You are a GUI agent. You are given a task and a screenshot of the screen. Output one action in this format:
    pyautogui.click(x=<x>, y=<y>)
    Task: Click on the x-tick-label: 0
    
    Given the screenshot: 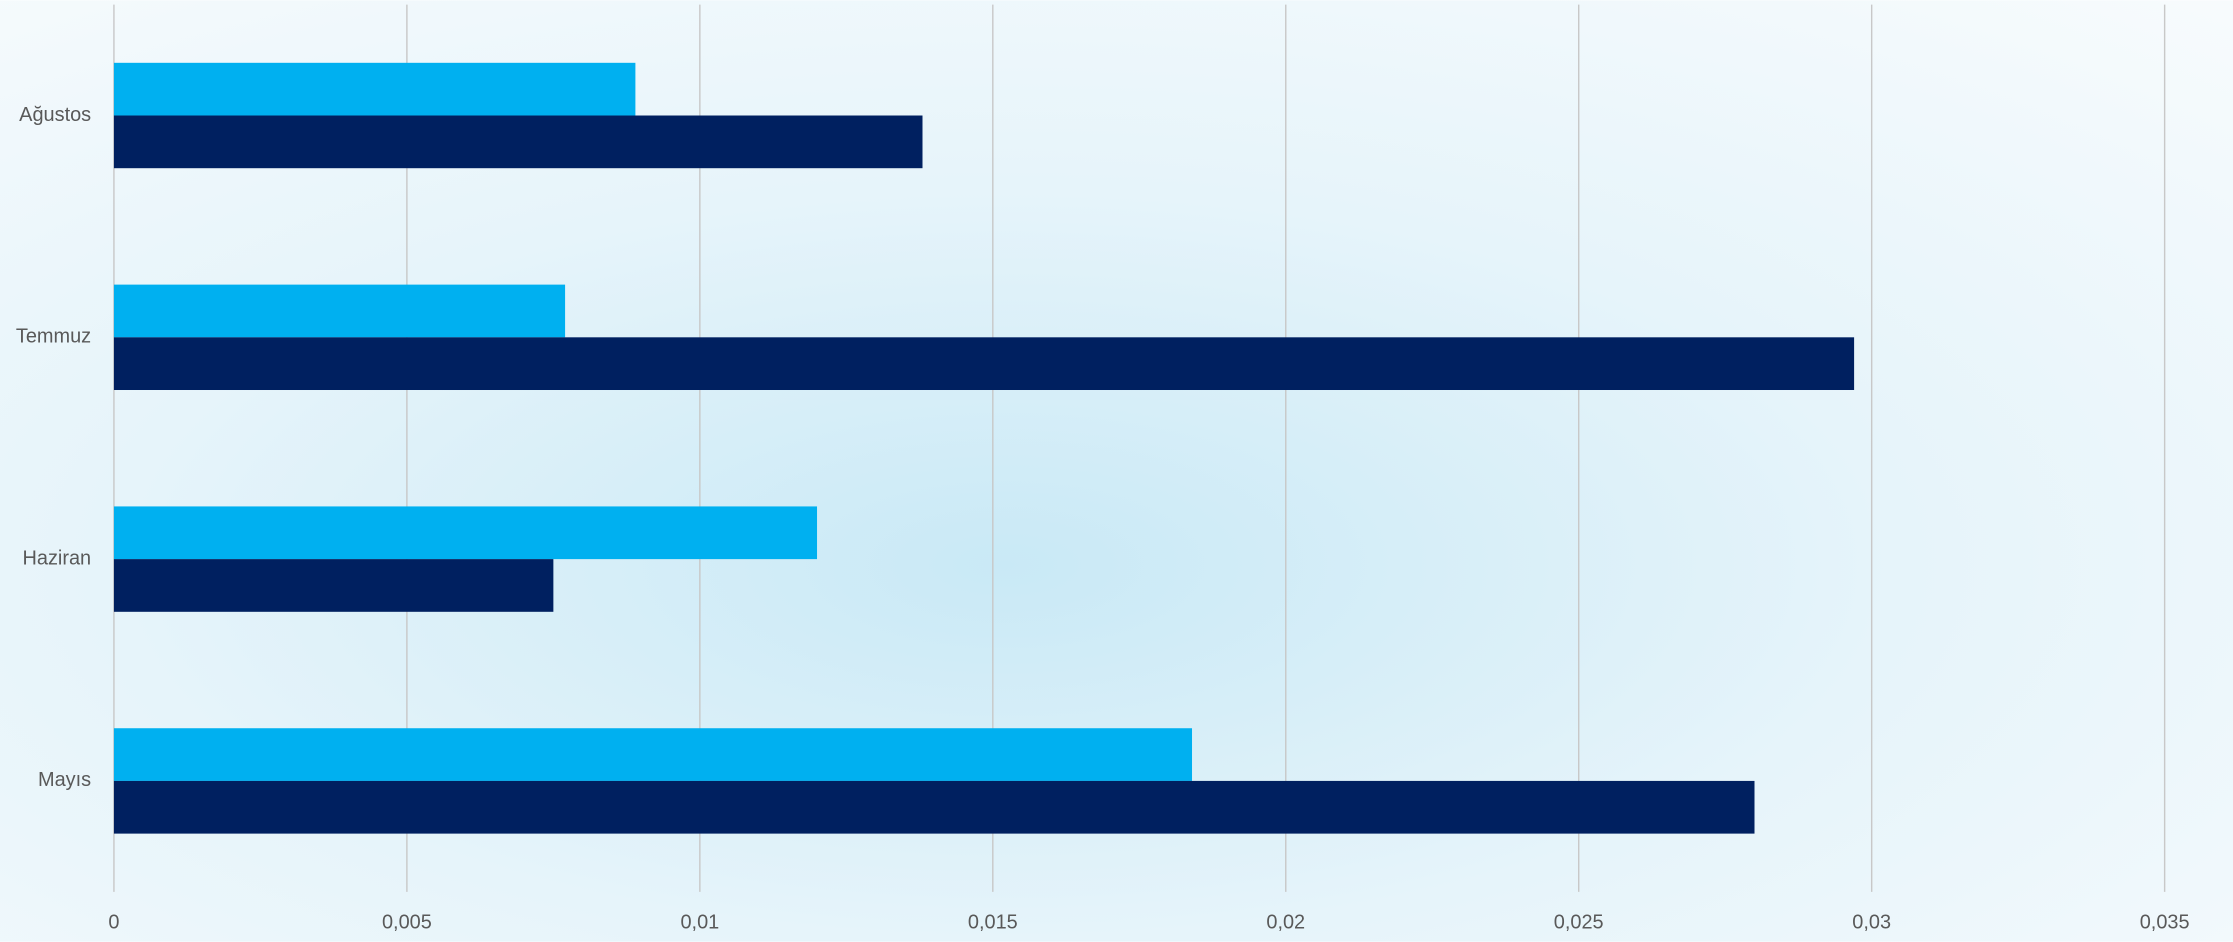 What is the action you would take?
    pyautogui.click(x=113, y=922)
    